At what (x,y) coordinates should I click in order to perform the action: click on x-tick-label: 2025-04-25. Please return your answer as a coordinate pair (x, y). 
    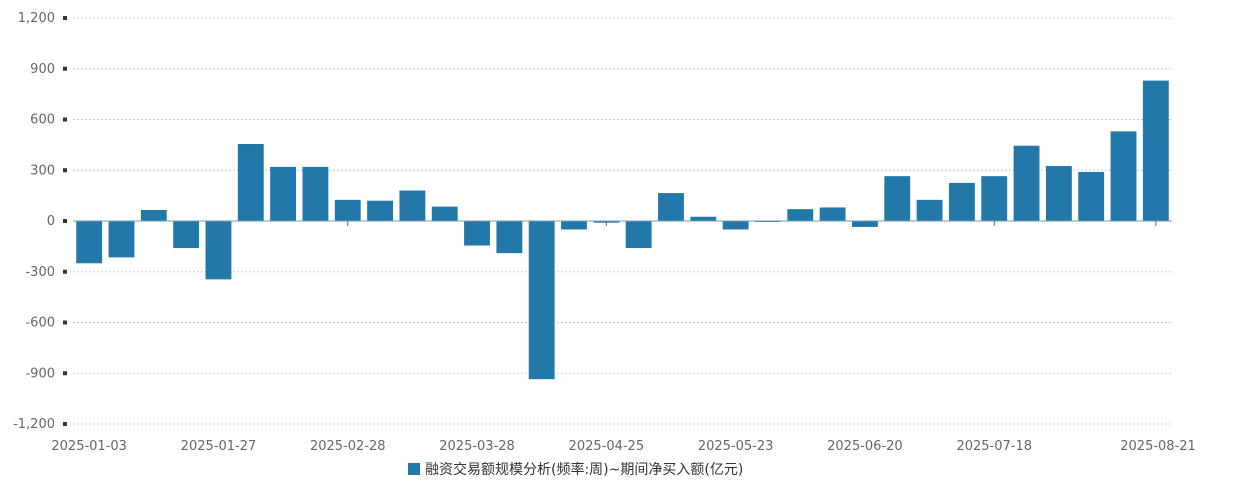
    Looking at the image, I should click on (607, 446).